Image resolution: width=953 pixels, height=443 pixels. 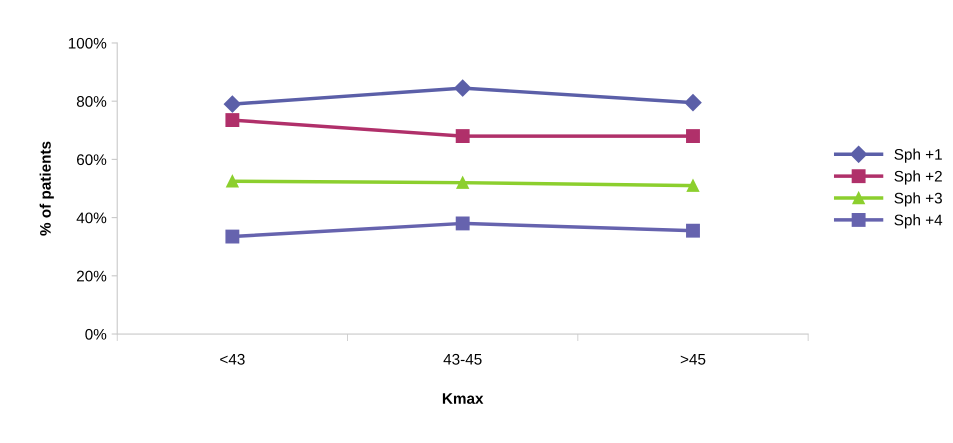 What do you see at coordinates (95, 334) in the screenshot?
I see `y-tick-label: 0%` at bounding box center [95, 334].